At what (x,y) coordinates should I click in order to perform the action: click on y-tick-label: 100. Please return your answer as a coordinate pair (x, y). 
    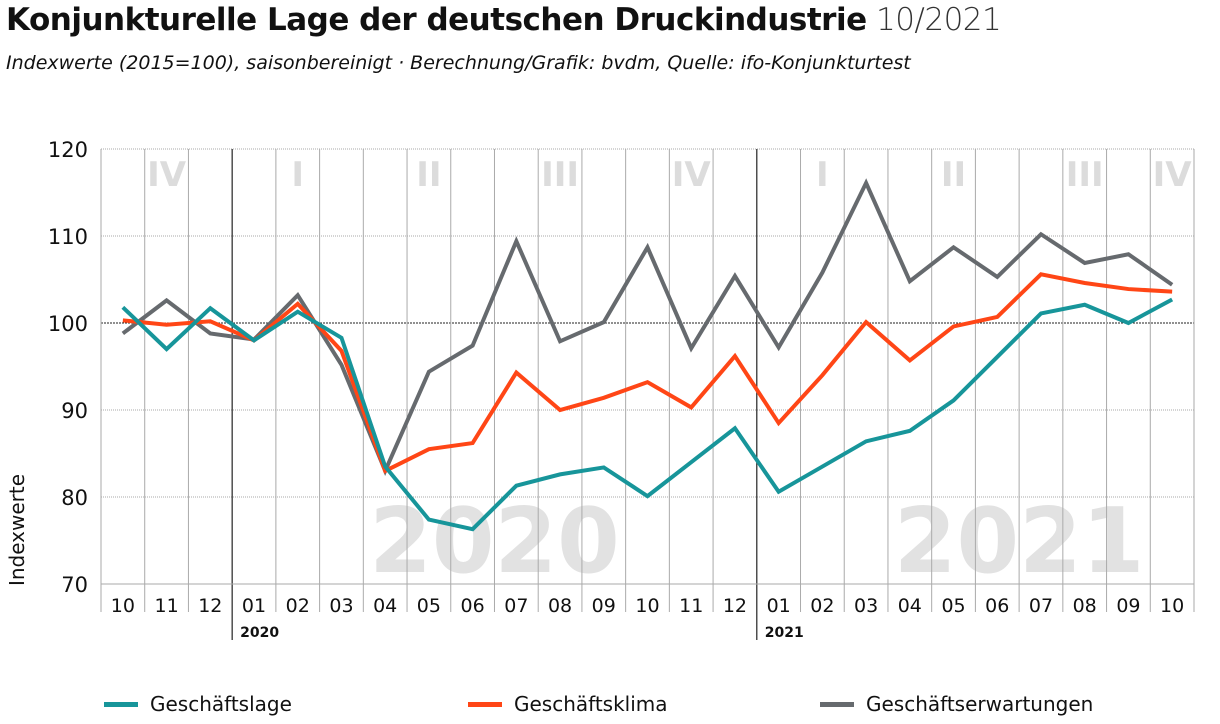
    Looking at the image, I should click on (68, 324).